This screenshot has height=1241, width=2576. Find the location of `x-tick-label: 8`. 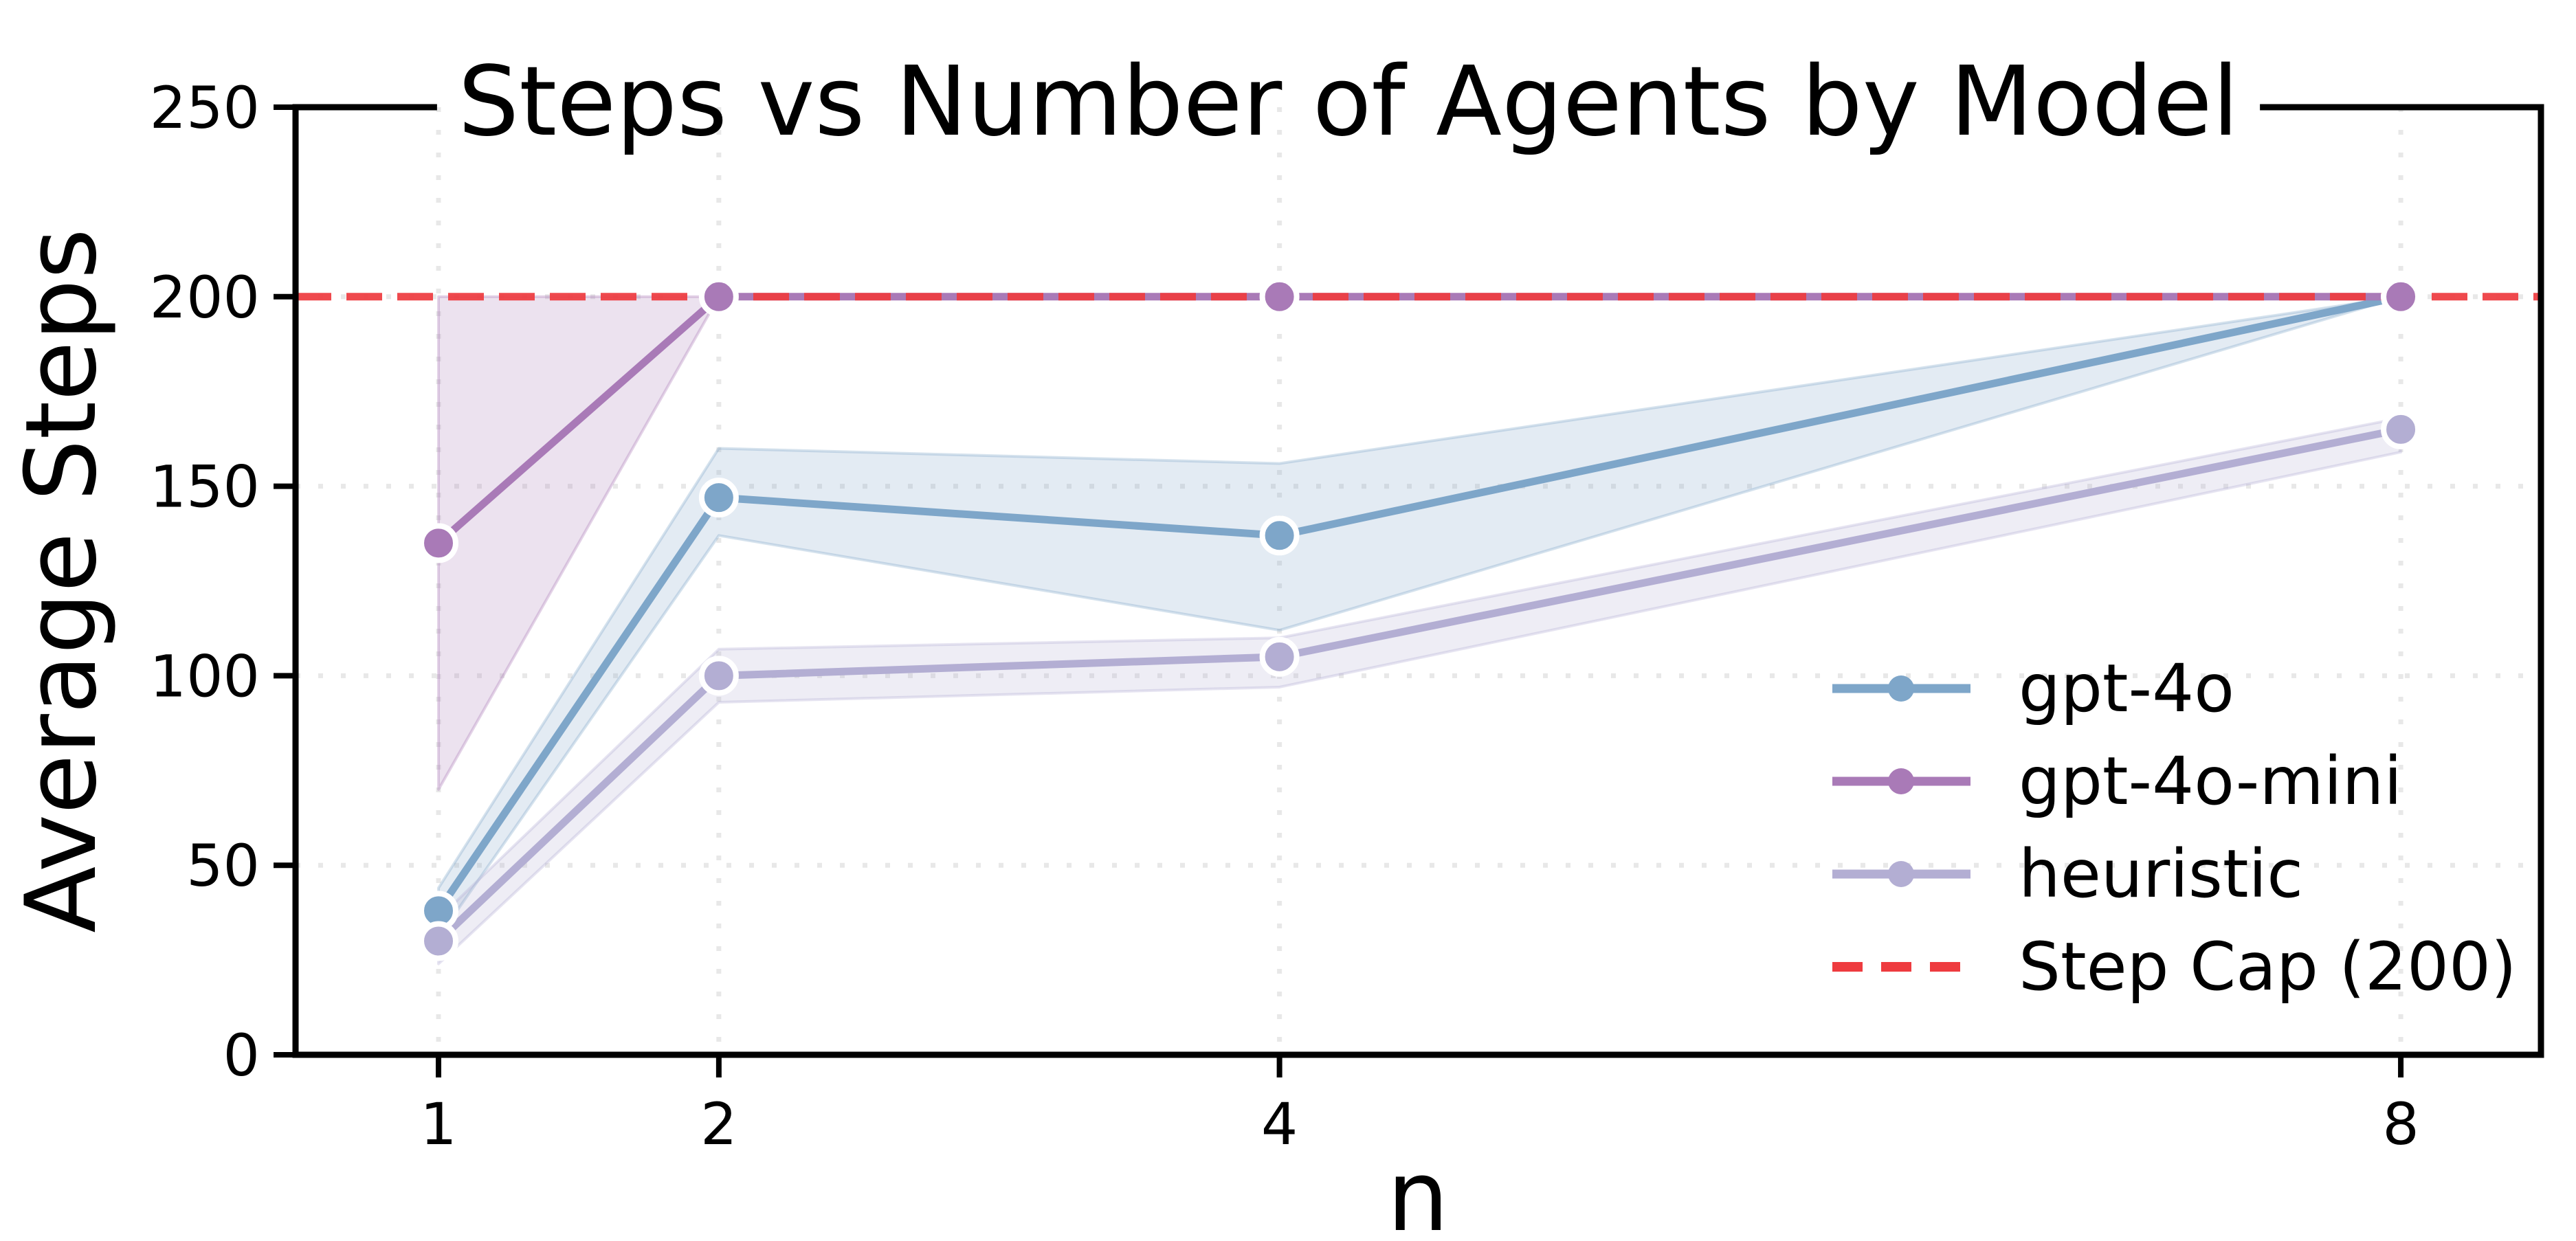

x-tick-label: 8 is located at coordinates (2400, 1124).